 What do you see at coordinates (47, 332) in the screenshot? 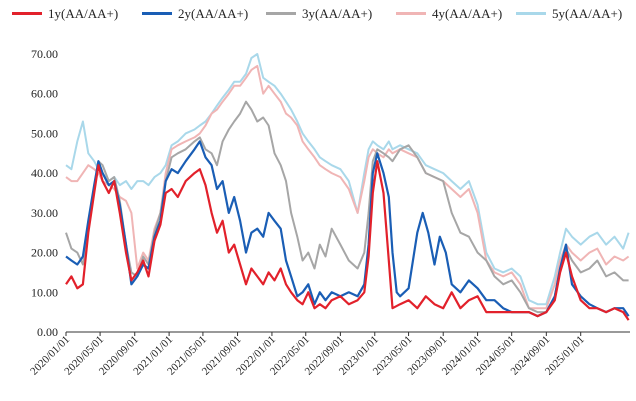
I see `y-tick-label: 0.00` at bounding box center [47, 332].